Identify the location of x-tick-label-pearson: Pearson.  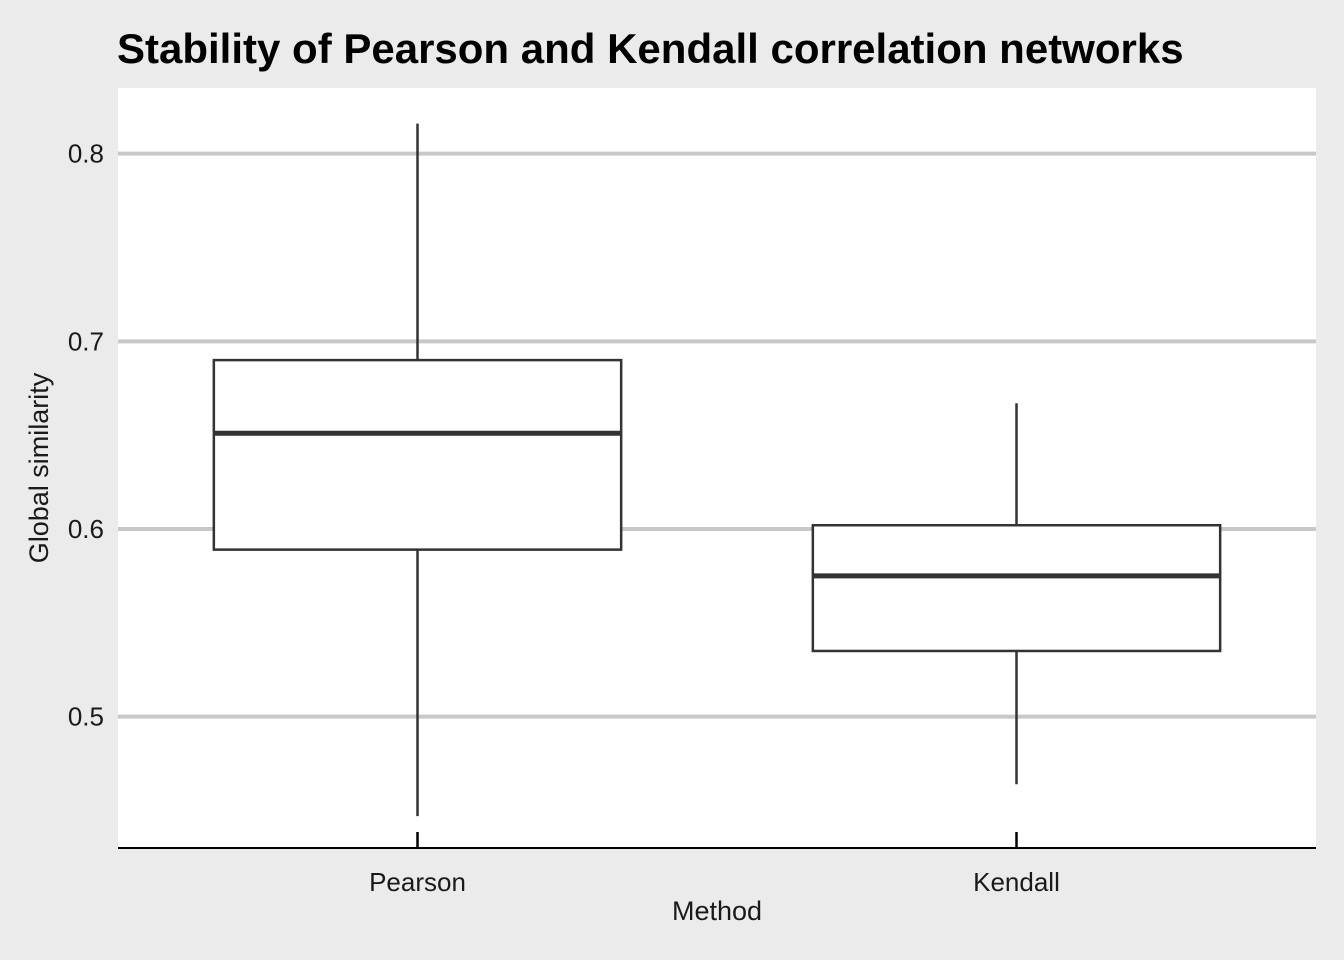
(417, 882).